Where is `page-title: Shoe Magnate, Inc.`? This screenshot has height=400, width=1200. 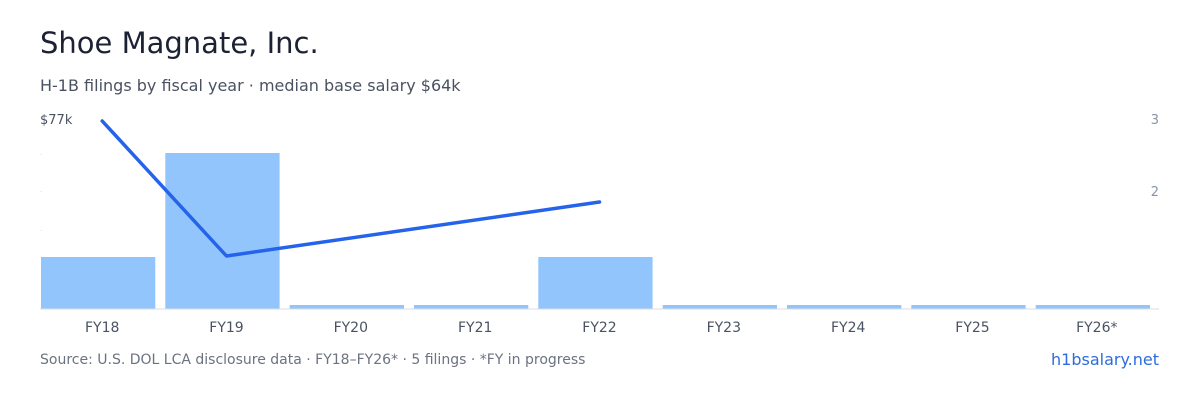
page-title: Shoe Magnate, Inc. is located at coordinates (179, 43).